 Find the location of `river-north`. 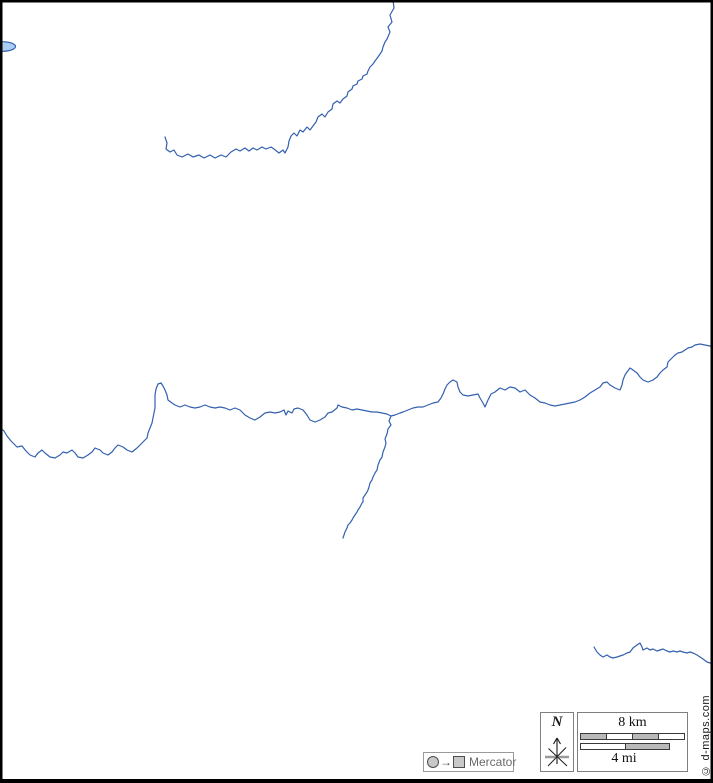

river-north is located at coordinates (279, 79).